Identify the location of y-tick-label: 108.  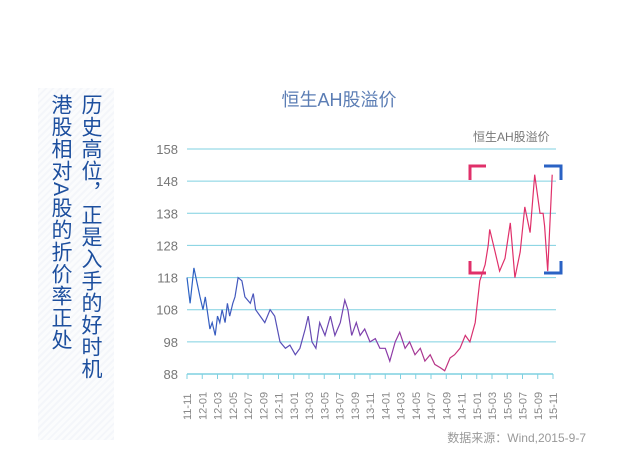
(167, 310).